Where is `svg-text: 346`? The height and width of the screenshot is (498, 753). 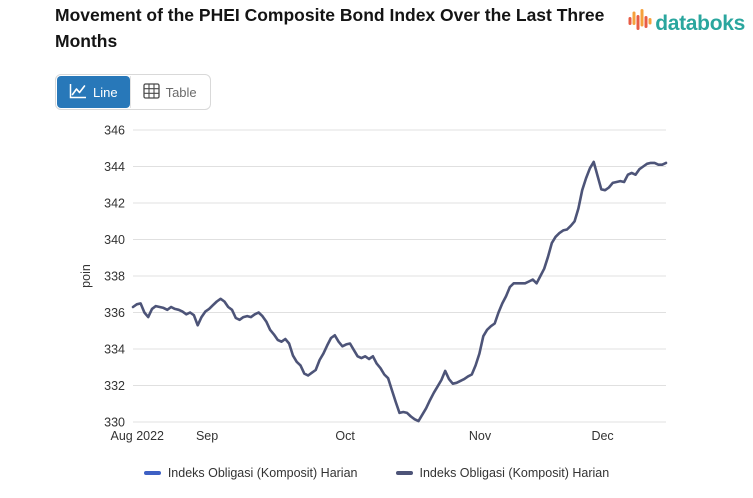 svg-text: 346 is located at coordinates (114, 131).